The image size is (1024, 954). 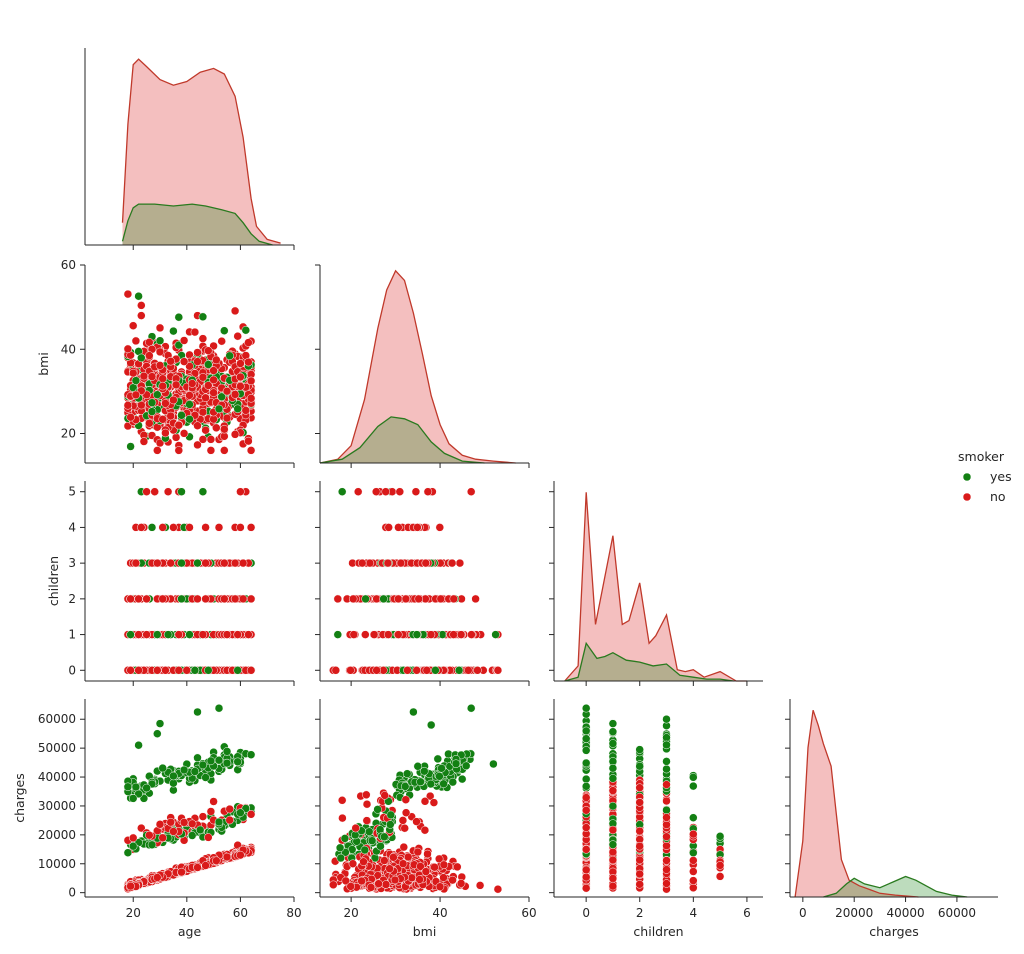 What do you see at coordinates (894, 931) in the screenshot?
I see `x-axis-label-charges: charges` at bounding box center [894, 931].